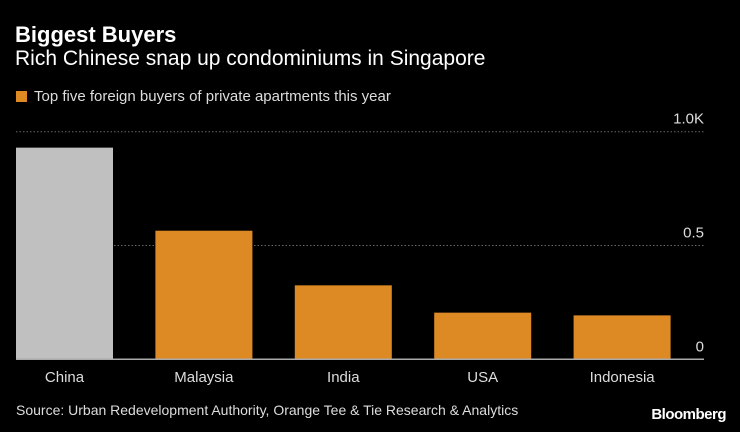 This screenshot has height=432, width=740. I want to click on x-tick-label: India, so click(343, 377).